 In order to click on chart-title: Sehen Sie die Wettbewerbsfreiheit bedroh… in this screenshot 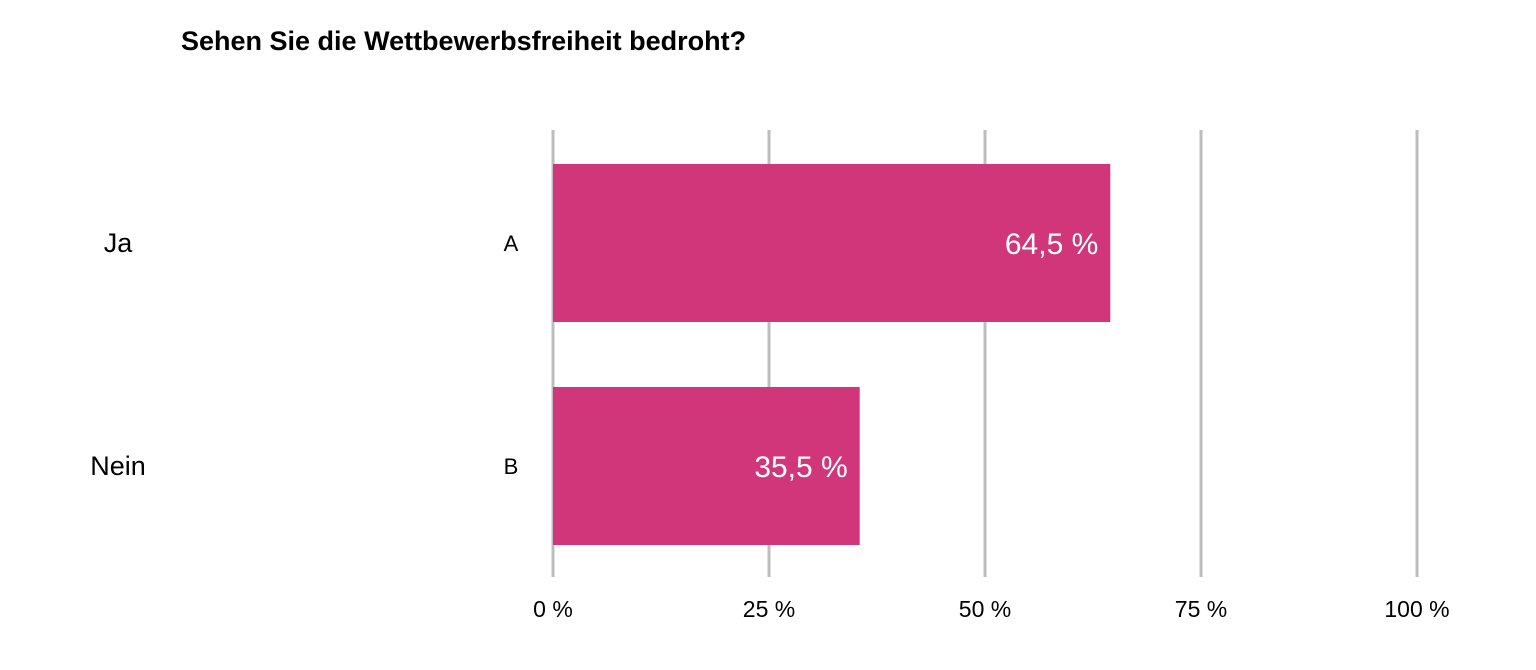, I will do `click(464, 41)`.